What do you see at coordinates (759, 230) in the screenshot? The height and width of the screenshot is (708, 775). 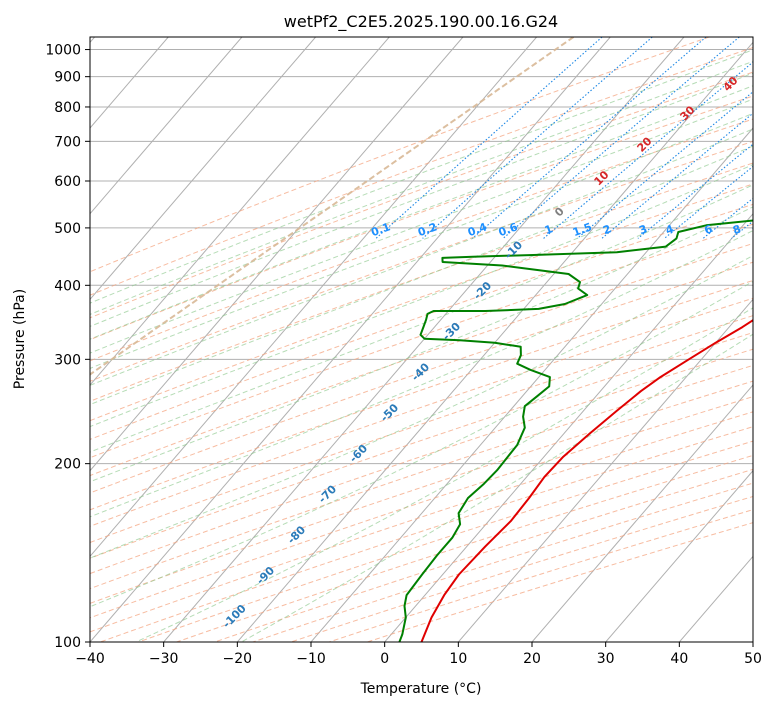 I see `mixing-ratio-label: 10` at bounding box center [759, 230].